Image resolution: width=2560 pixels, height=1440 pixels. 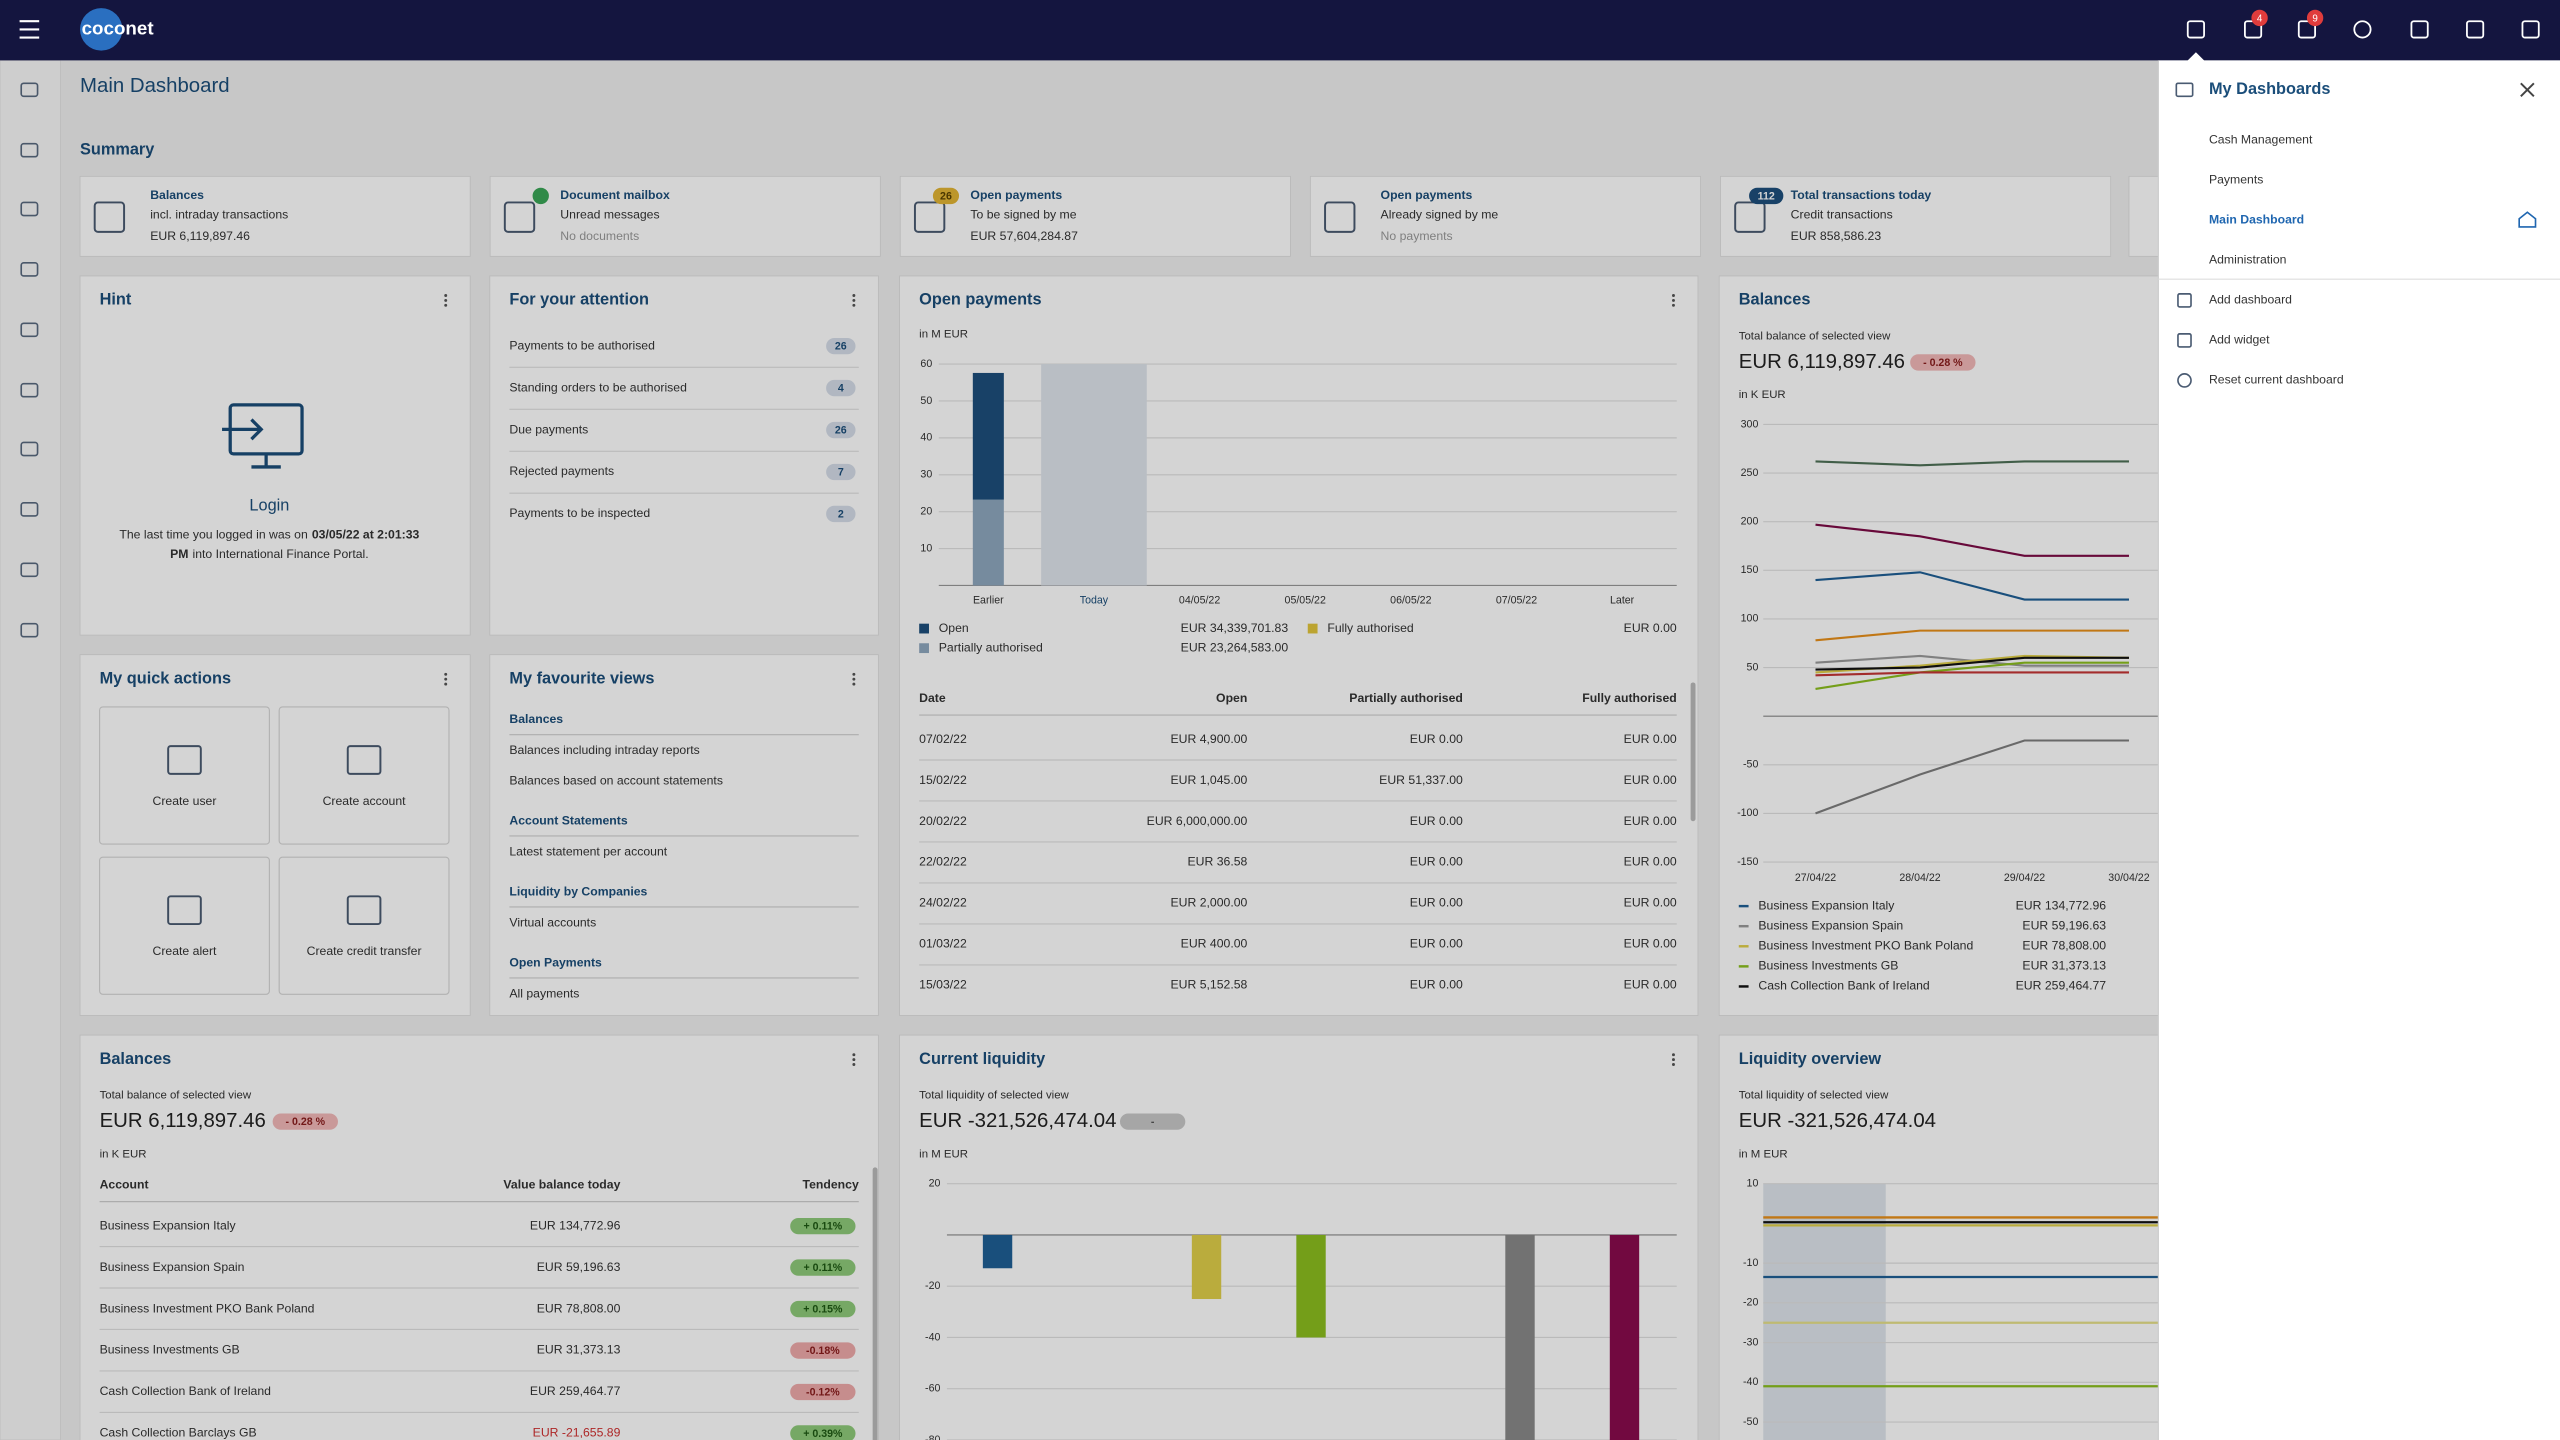 What do you see at coordinates (932, 1389) in the screenshot?
I see `y-tick-label: -60` at bounding box center [932, 1389].